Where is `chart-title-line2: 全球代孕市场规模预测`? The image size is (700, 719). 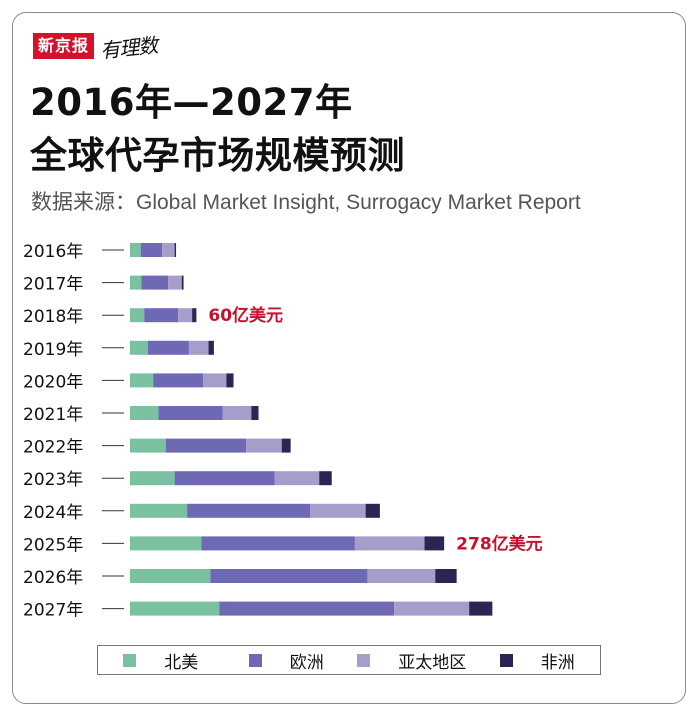
chart-title-line2: 全球代孕市场规模预测 is located at coordinates (217, 155).